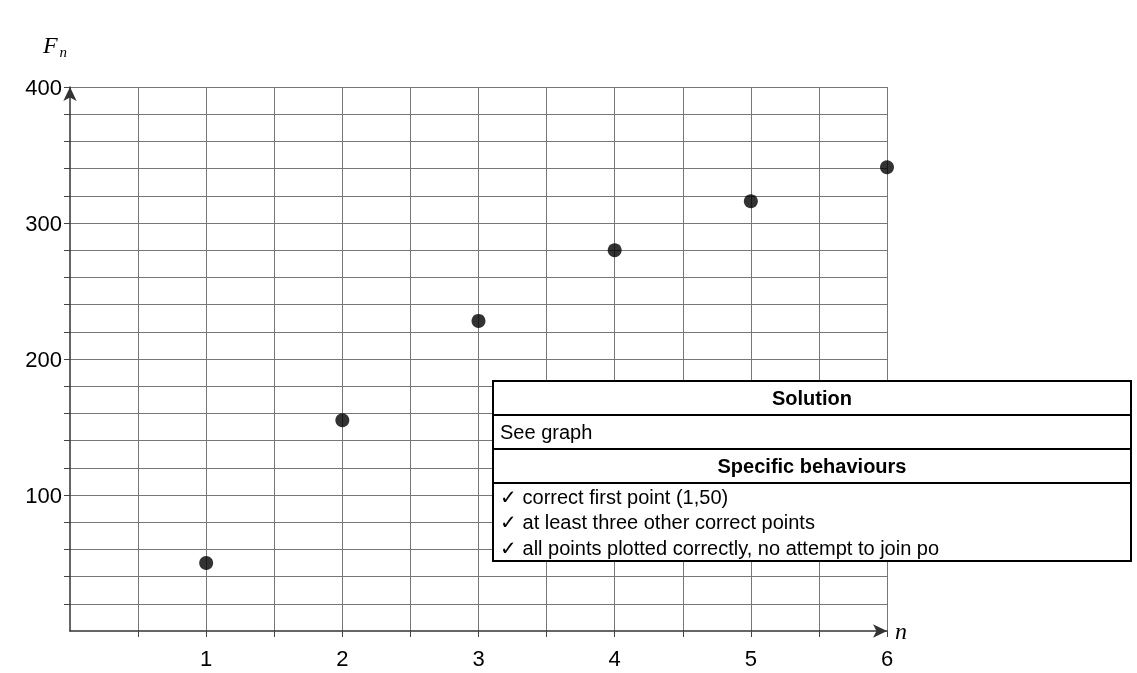 The height and width of the screenshot is (673, 1137). What do you see at coordinates (750, 658) in the screenshot?
I see `x-tick-label: 5` at bounding box center [750, 658].